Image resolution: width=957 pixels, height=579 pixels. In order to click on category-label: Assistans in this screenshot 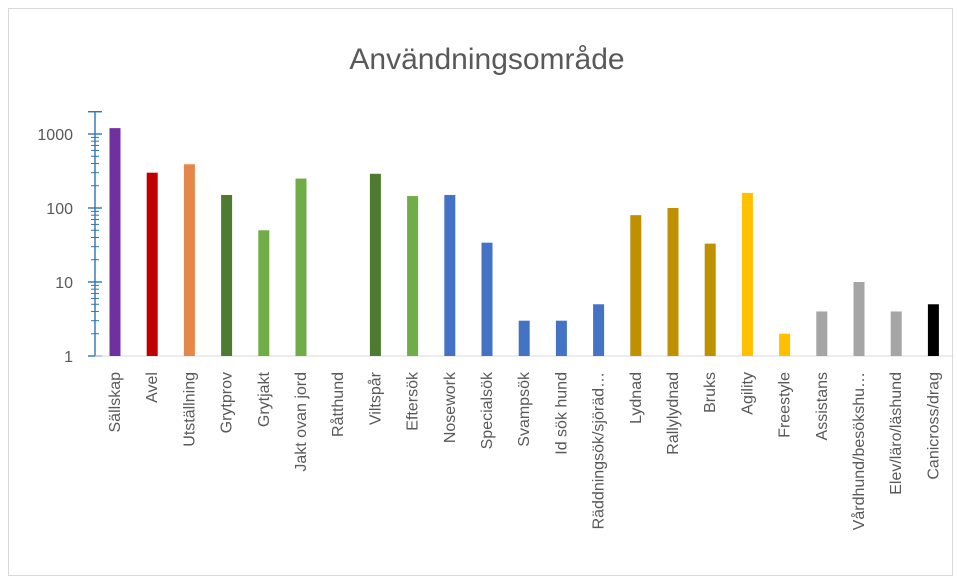, I will do `click(822, 406)`.